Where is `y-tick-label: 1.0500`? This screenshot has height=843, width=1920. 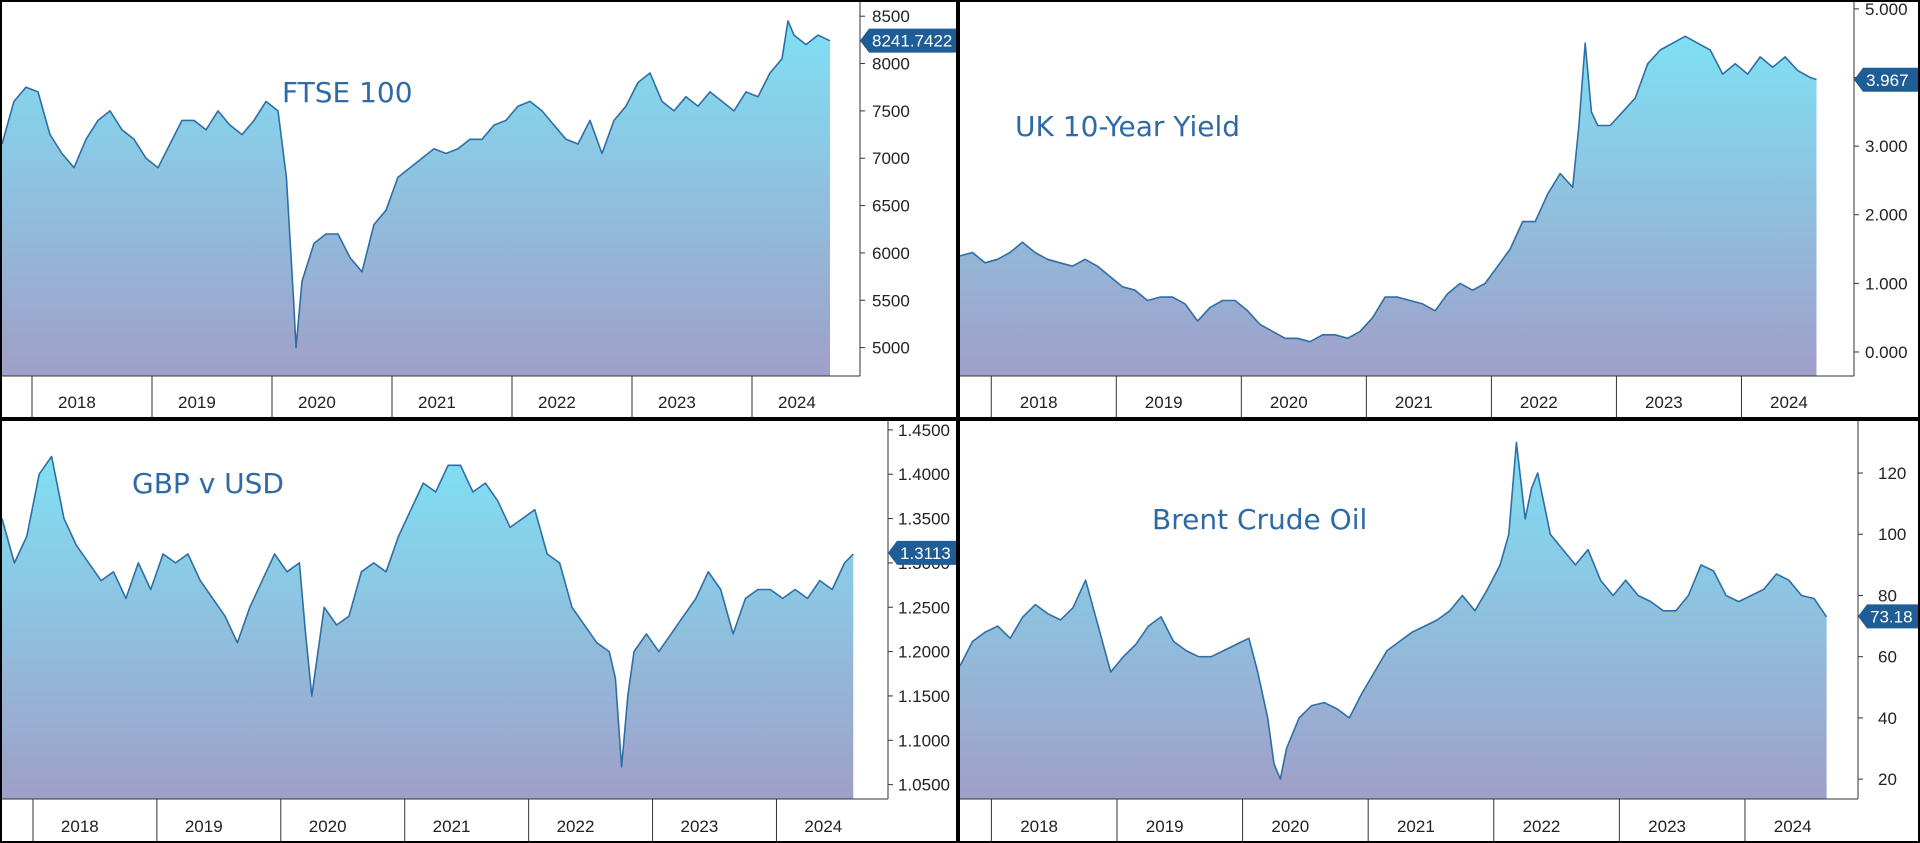
y-tick-label: 1.0500 is located at coordinates (924, 785).